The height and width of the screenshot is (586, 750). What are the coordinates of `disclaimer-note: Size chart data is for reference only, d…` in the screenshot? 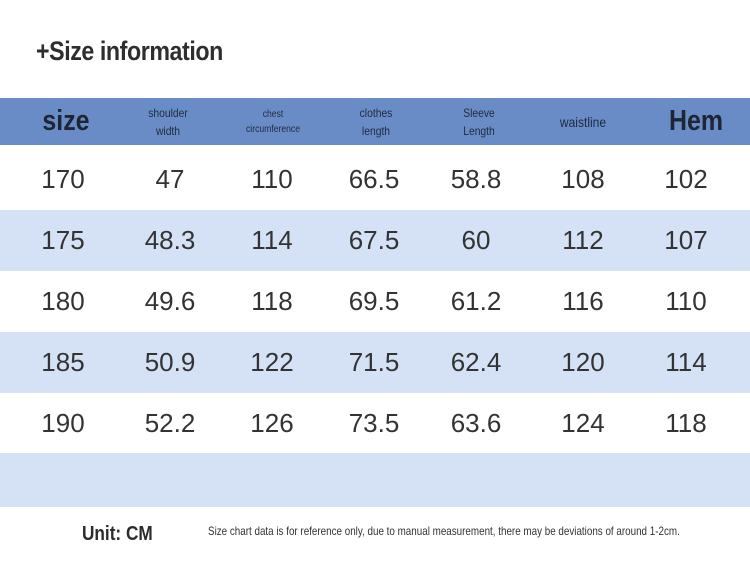 It's located at (444, 531).